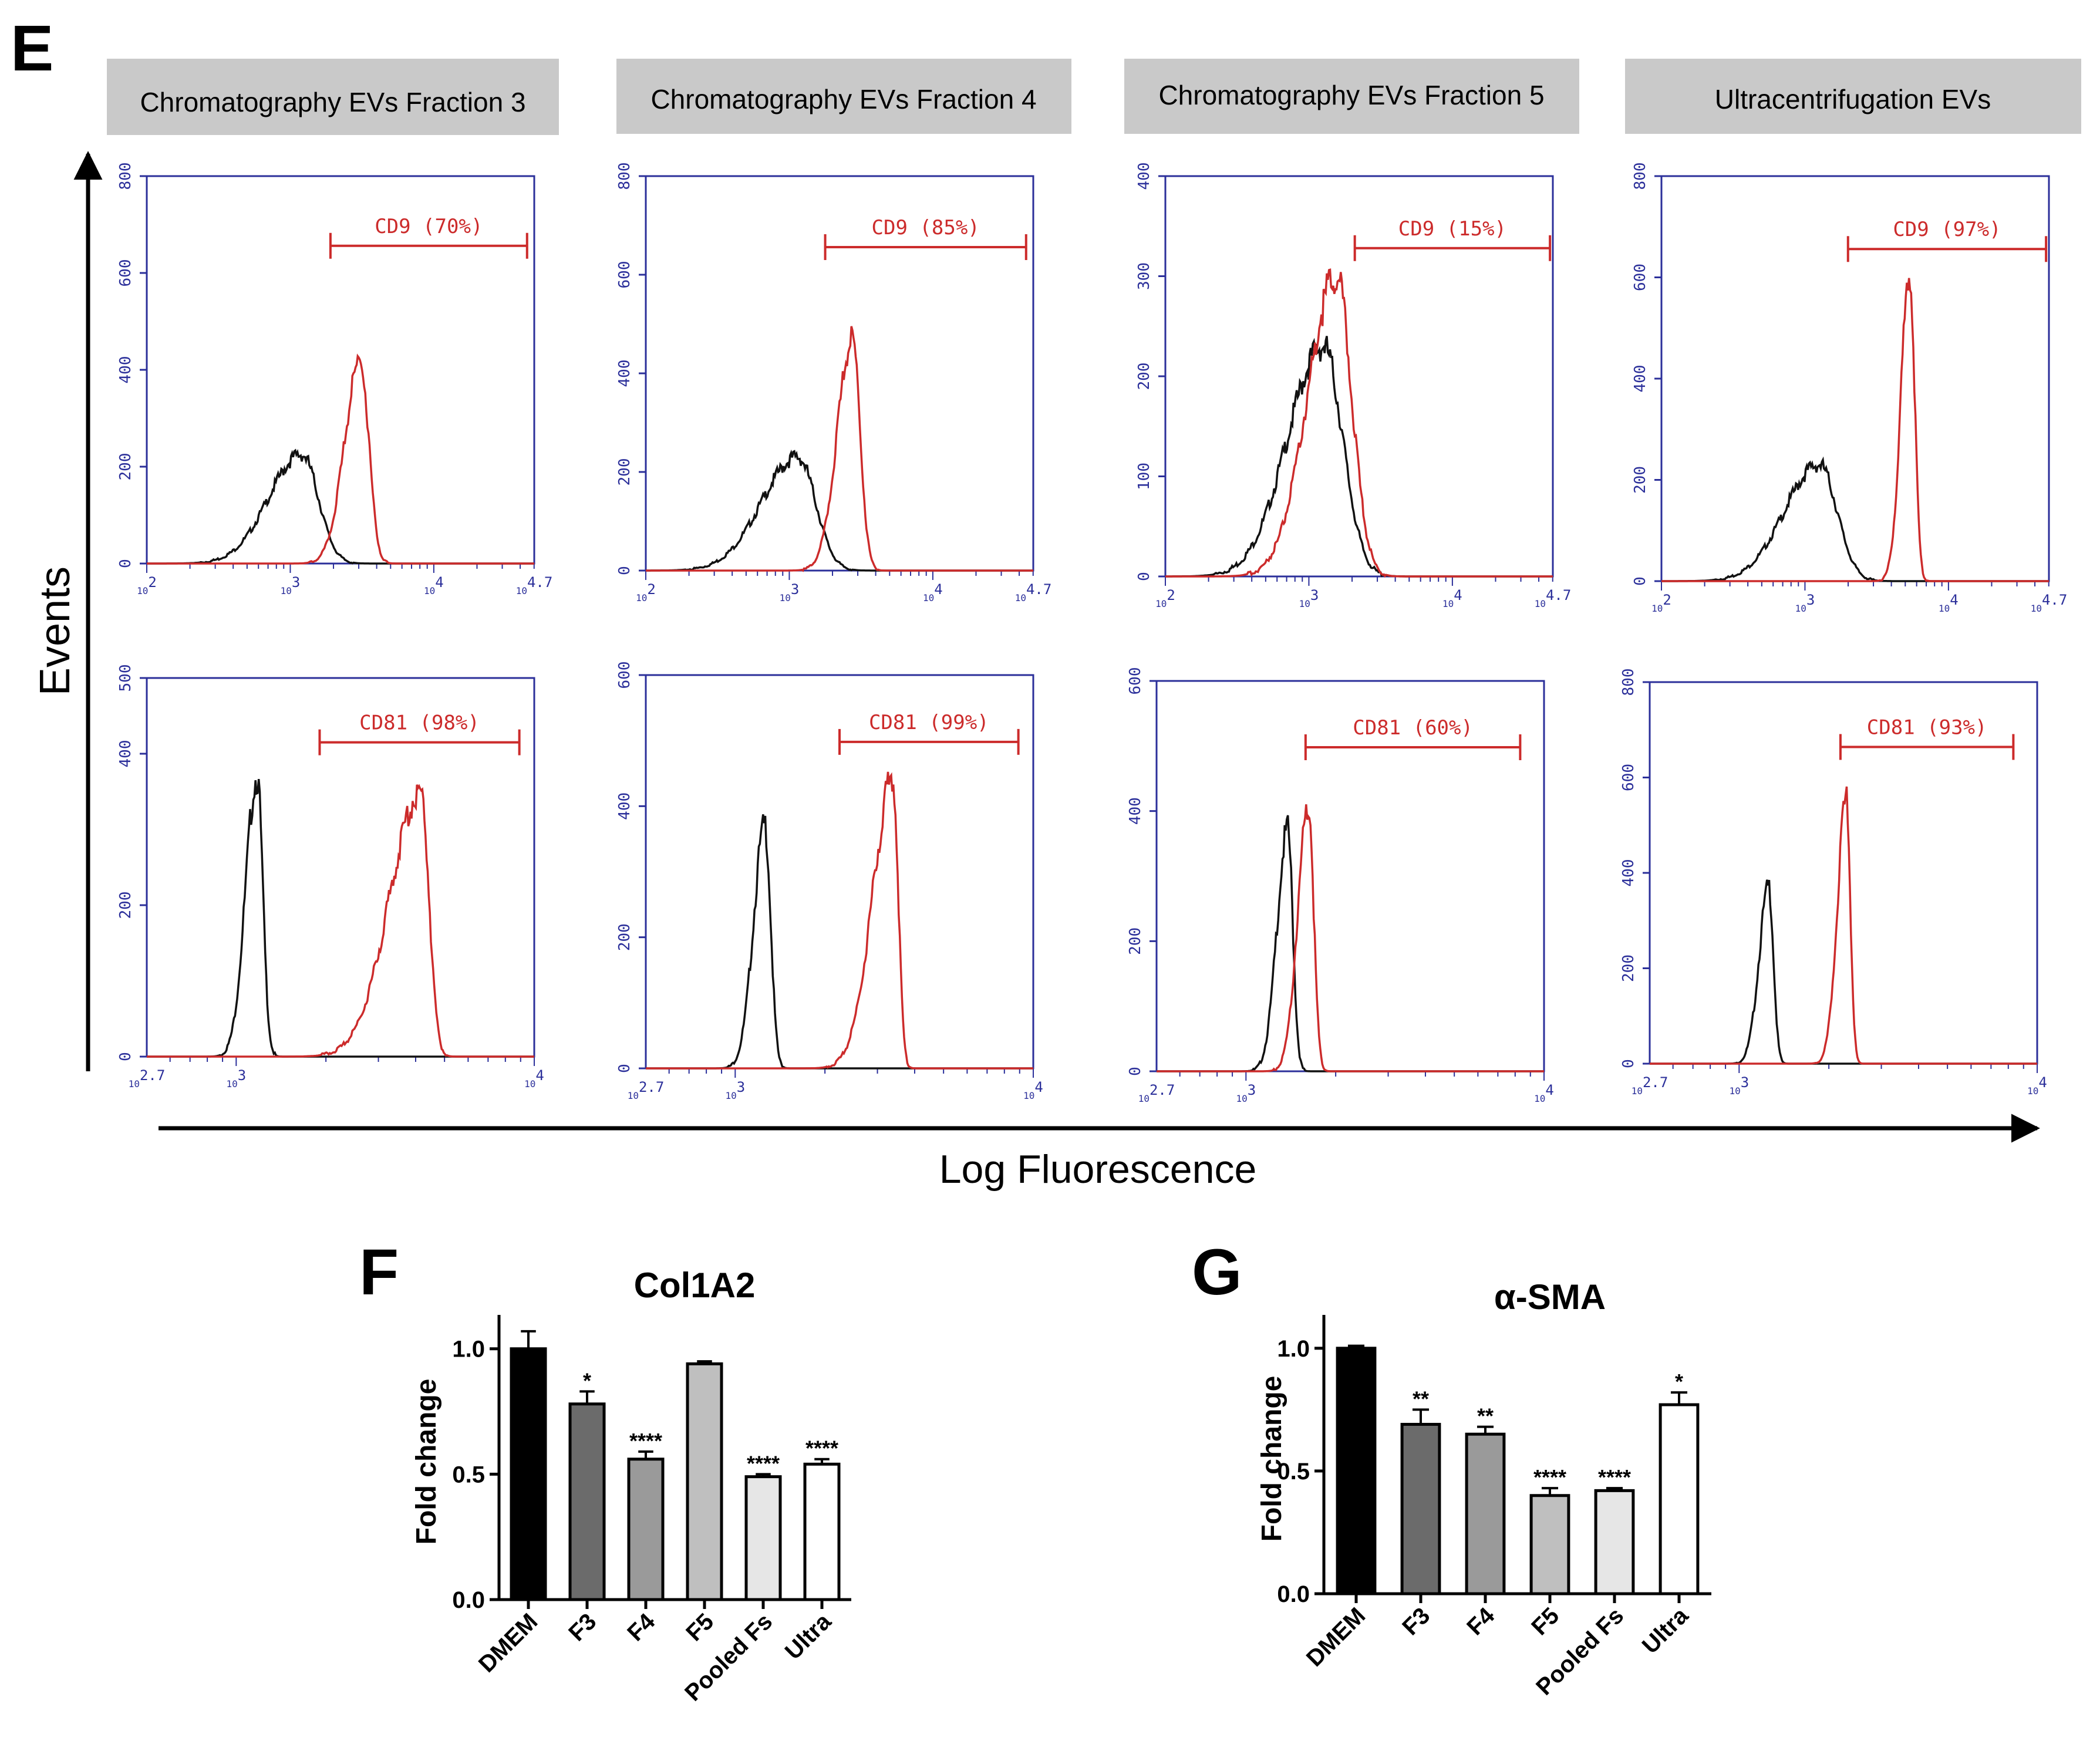 This screenshot has height=1744, width=2100. Describe the element at coordinates (926, 227) in the screenshot. I see `gate-label: CD9 (85%)` at that location.